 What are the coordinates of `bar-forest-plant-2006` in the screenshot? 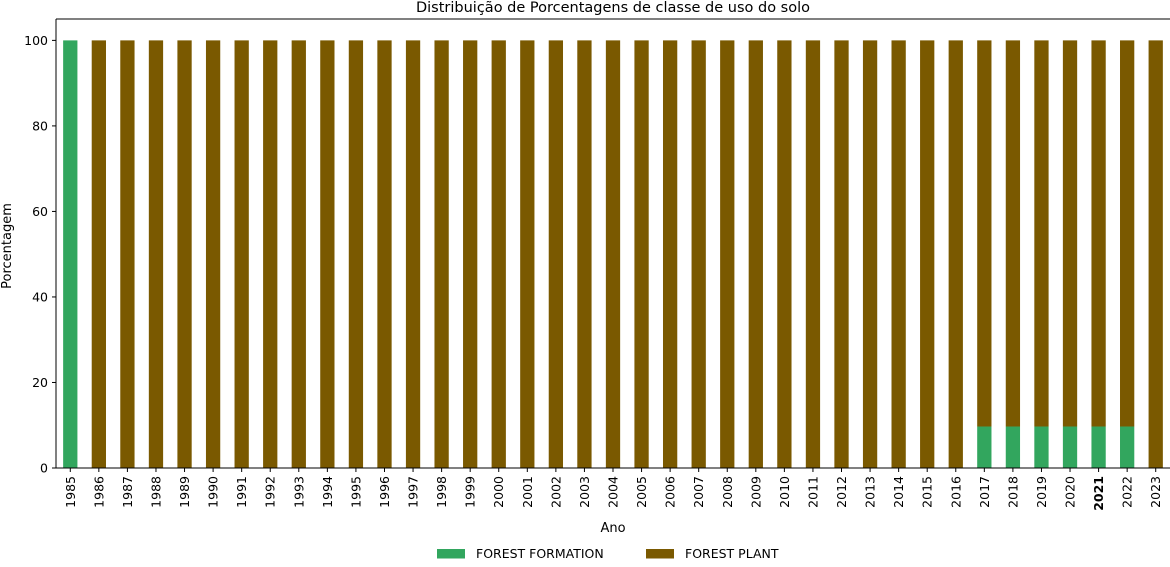 It's located at (670, 254).